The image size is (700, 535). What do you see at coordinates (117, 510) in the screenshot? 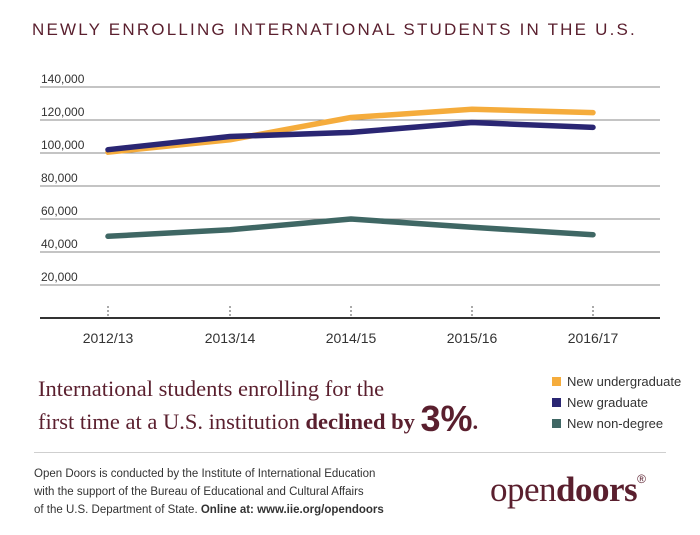
I see `footer-line3: of the U.S. Department of State.` at bounding box center [117, 510].